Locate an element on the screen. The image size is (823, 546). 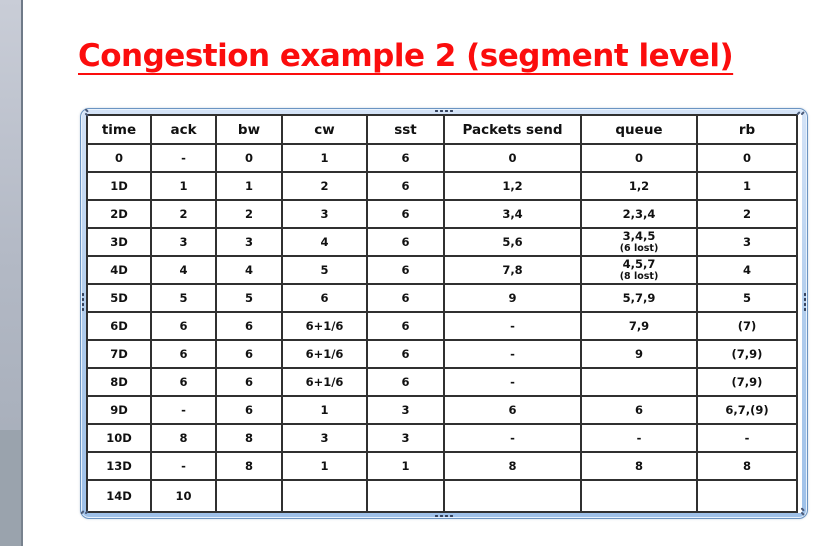
table-row: 8D 6 6 6+1/6 6- (7,9) is located at coordinates (442, 382).